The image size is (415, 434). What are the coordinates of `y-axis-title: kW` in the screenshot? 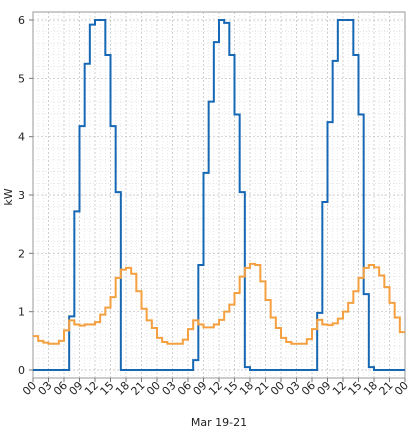 It's located at (8, 196).